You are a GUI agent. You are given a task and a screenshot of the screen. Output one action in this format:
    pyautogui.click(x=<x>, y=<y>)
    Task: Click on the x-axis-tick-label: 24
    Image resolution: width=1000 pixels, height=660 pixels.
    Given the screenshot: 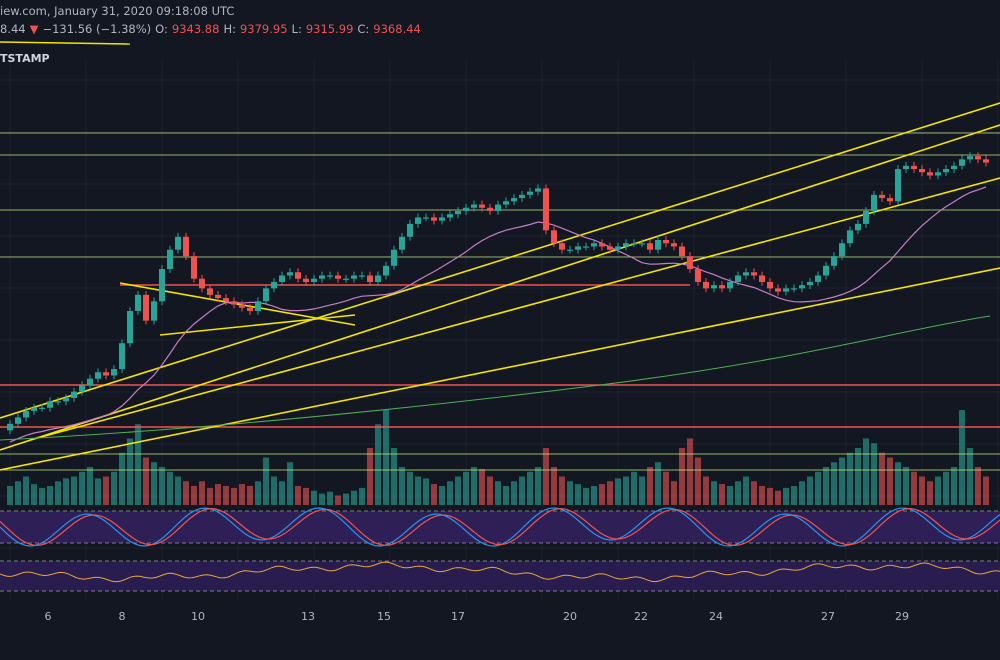 What is the action you would take?
    pyautogui.click(x=716, y=616)
    